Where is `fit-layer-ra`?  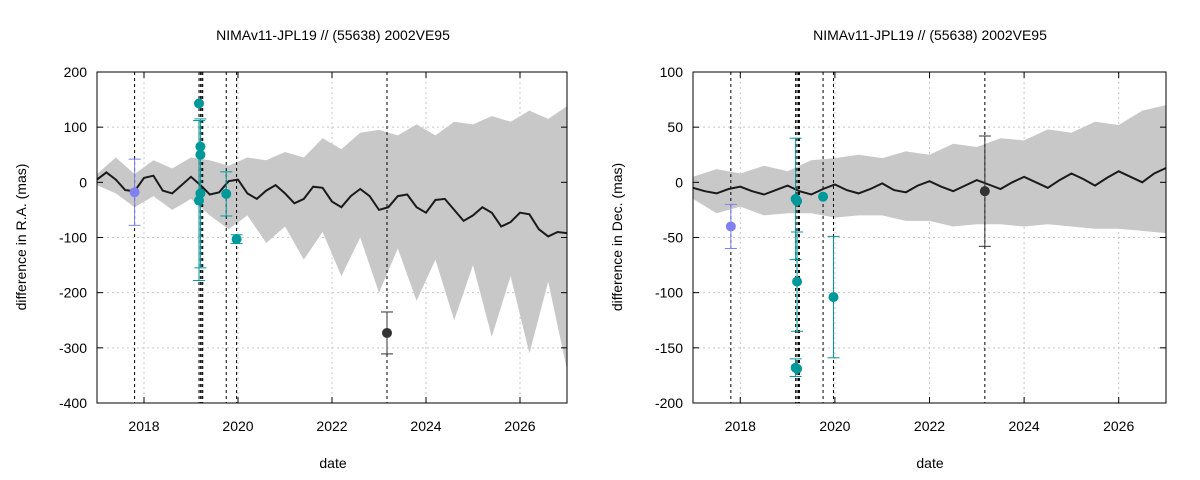 fit-layer-ra is located at coordinates (332, 204).